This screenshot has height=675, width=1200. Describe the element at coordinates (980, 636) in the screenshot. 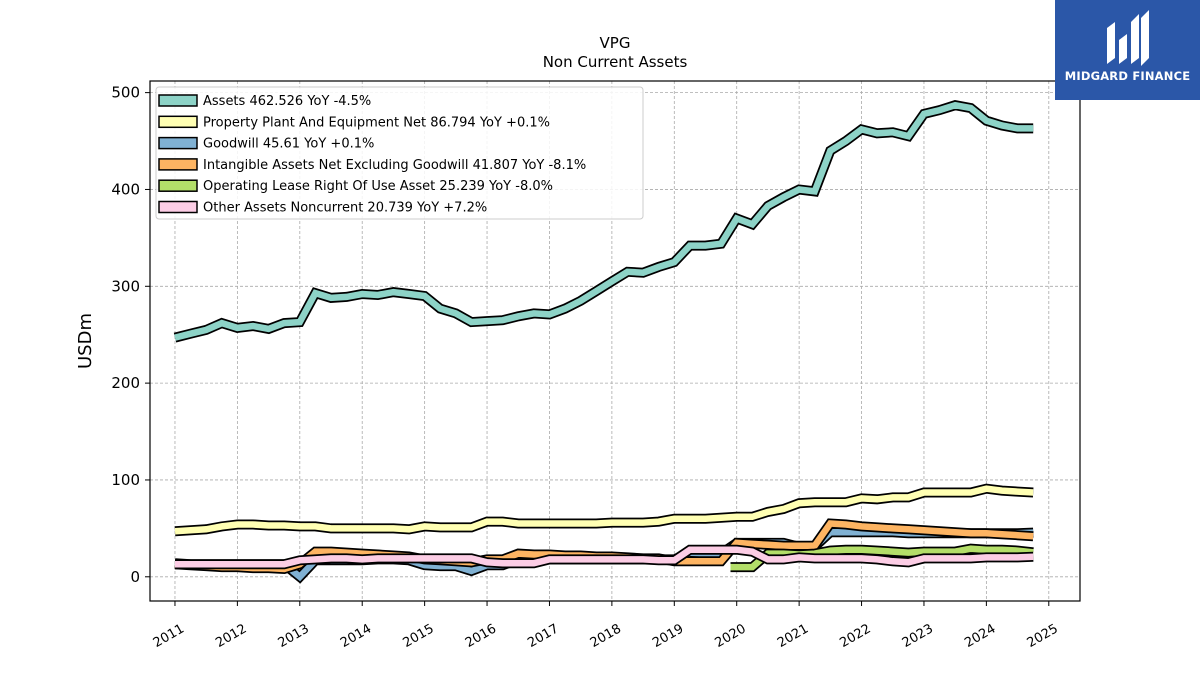

I see `x-tick-label: 2024` at that location.